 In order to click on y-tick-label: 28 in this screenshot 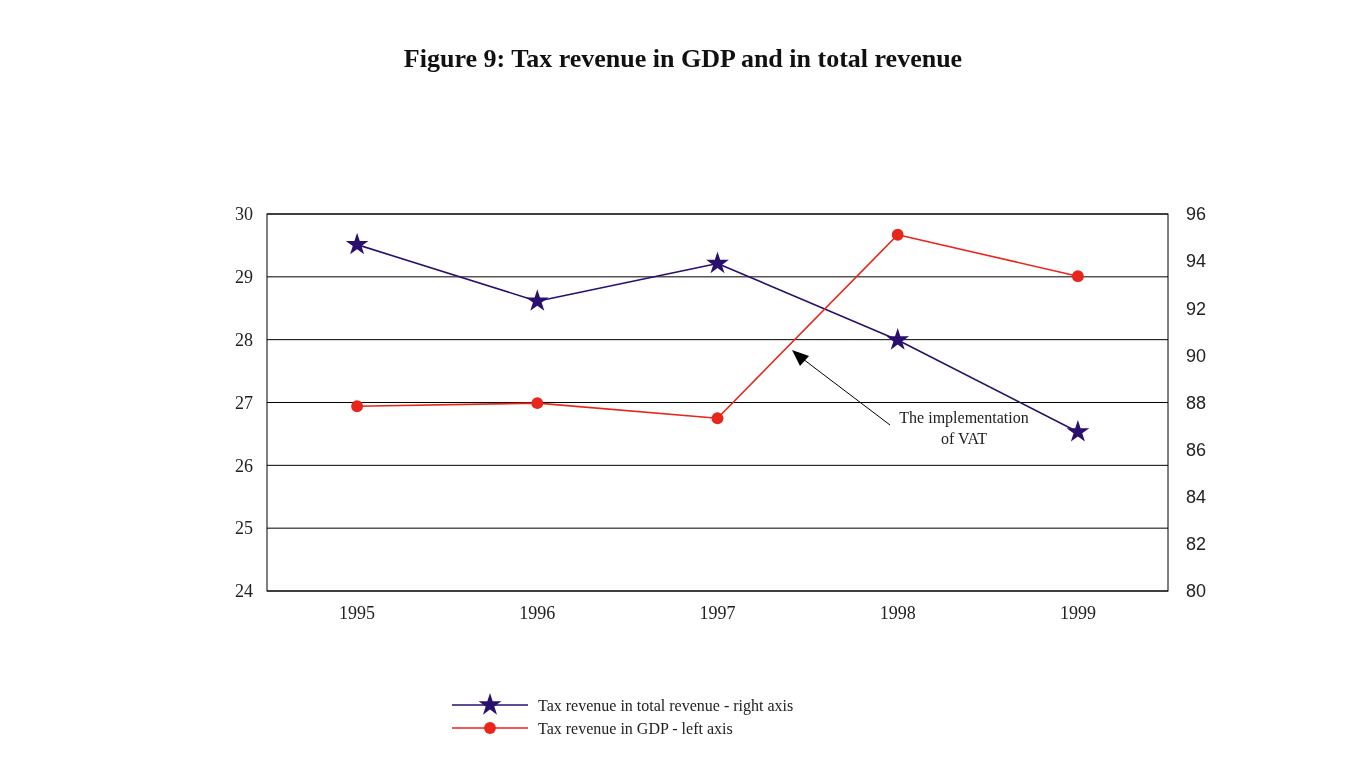, I will do `click(244, 339)`.